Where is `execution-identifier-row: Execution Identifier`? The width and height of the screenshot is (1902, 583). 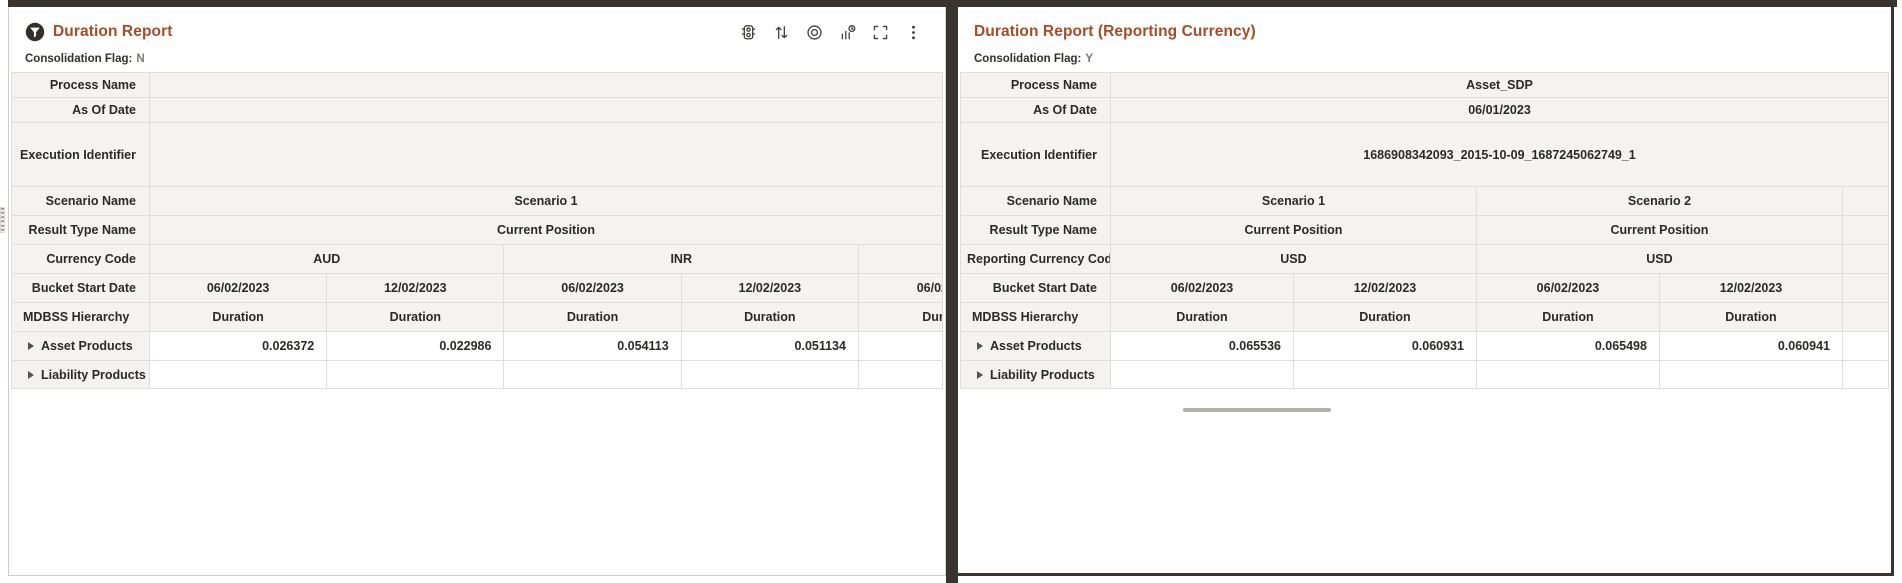
execution-identifier-row: Execution Identifier is located at coordinates (477, 154).